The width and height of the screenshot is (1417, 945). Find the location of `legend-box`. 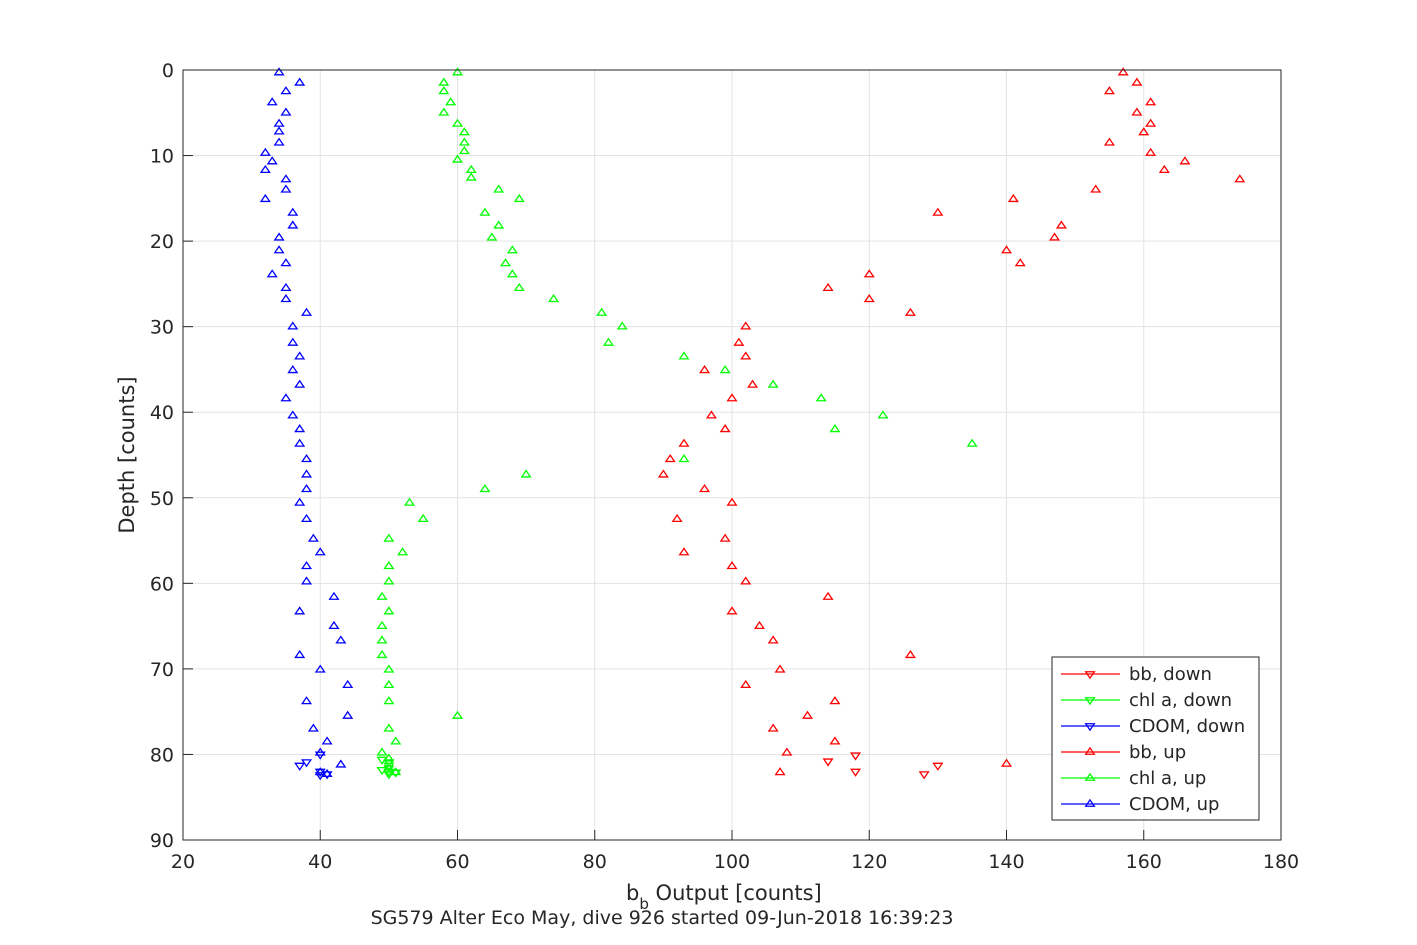

legend-box is located at coordinates (1155, 738).